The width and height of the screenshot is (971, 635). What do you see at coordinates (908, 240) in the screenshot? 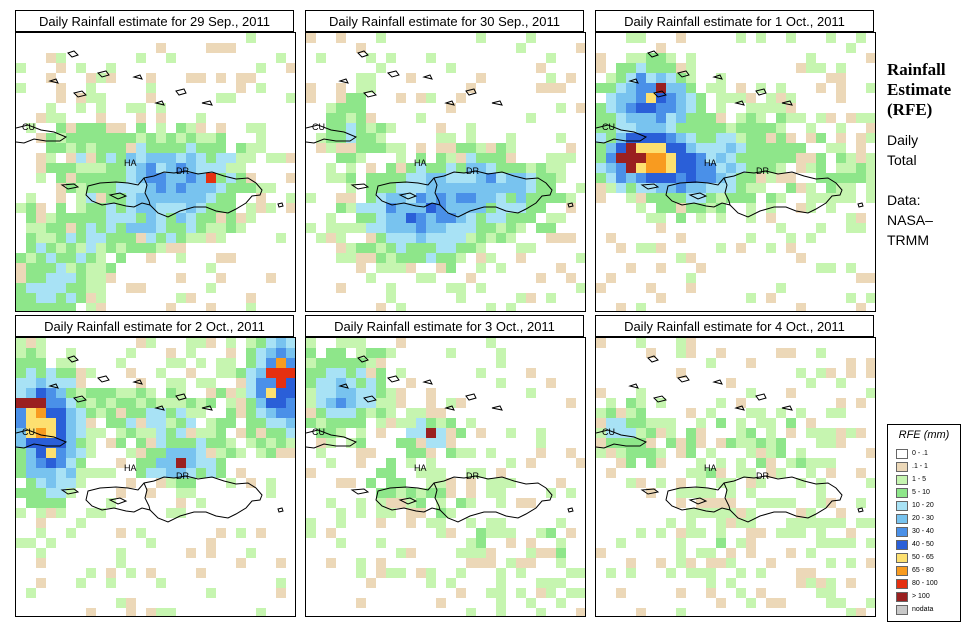
I see `source-line: TRMM` at bounding box center [908, 240].